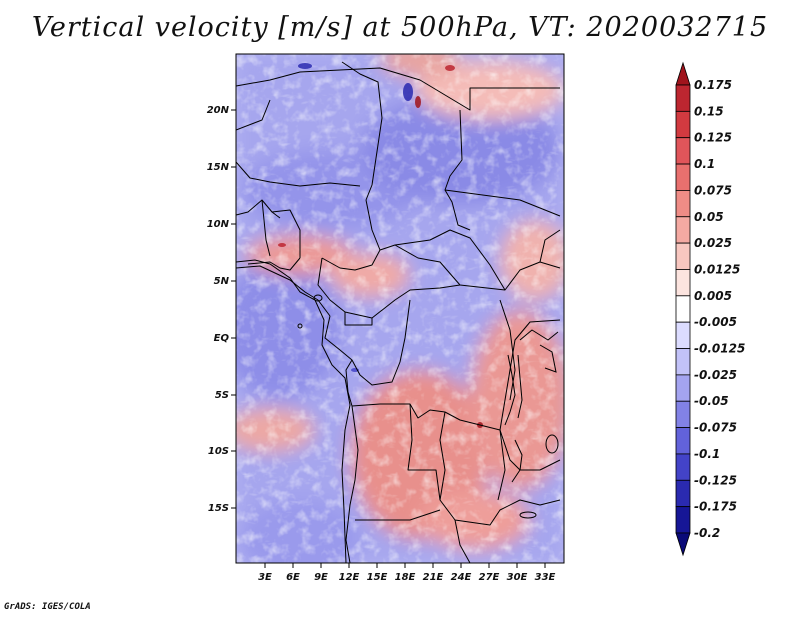 This screenshot has height=618, width=800. Describe the element at coordinates (715, 428) in the screenshot. I see `colorbar-label: -0.075` at that location.